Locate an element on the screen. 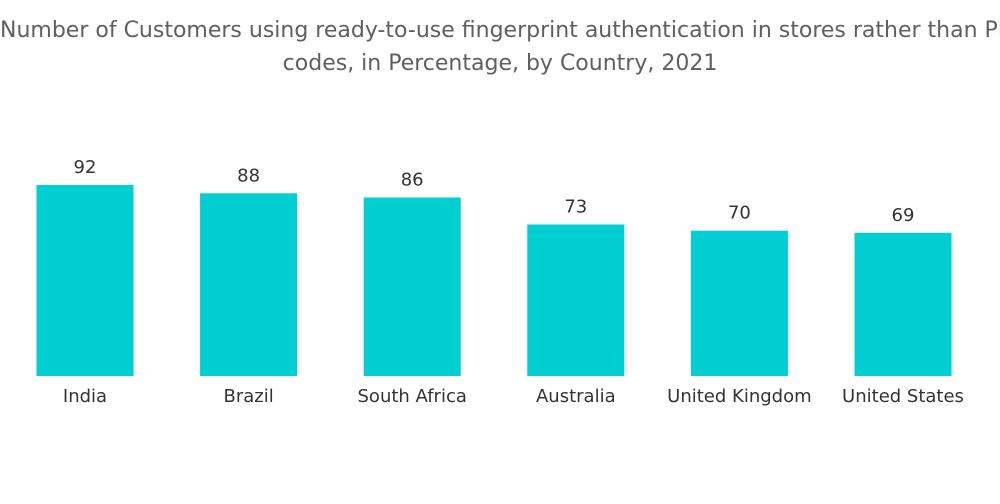 Image resolution: width=1000 pixels, height=504 pixels. category-label-india: India is located at coordinates (85, 396).